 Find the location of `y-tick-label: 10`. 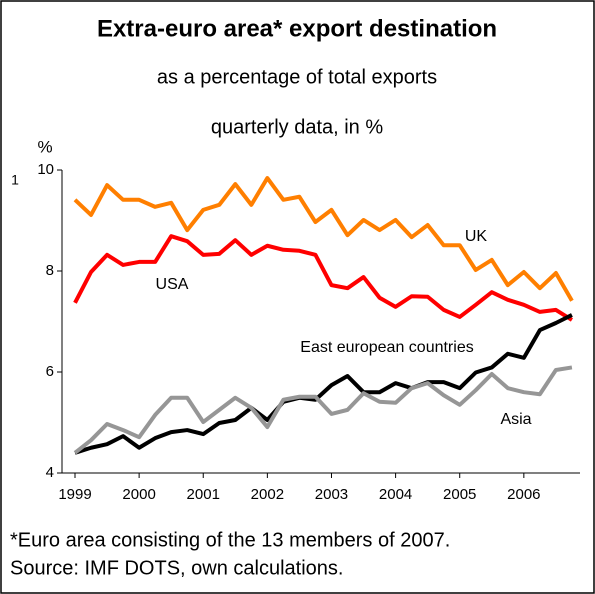

y-tick-label: 10 is located at coordinates (45, 169).